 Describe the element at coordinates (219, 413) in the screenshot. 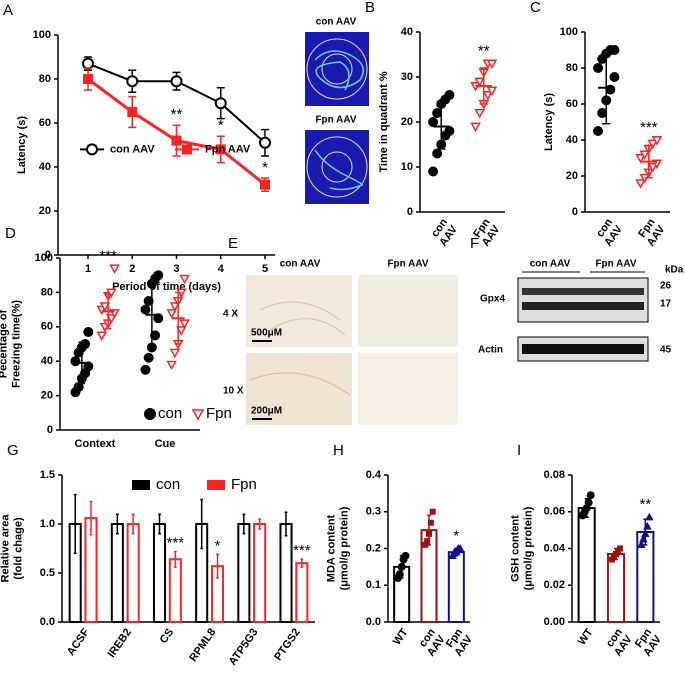

I see `legend-label: Fpn` at that location.